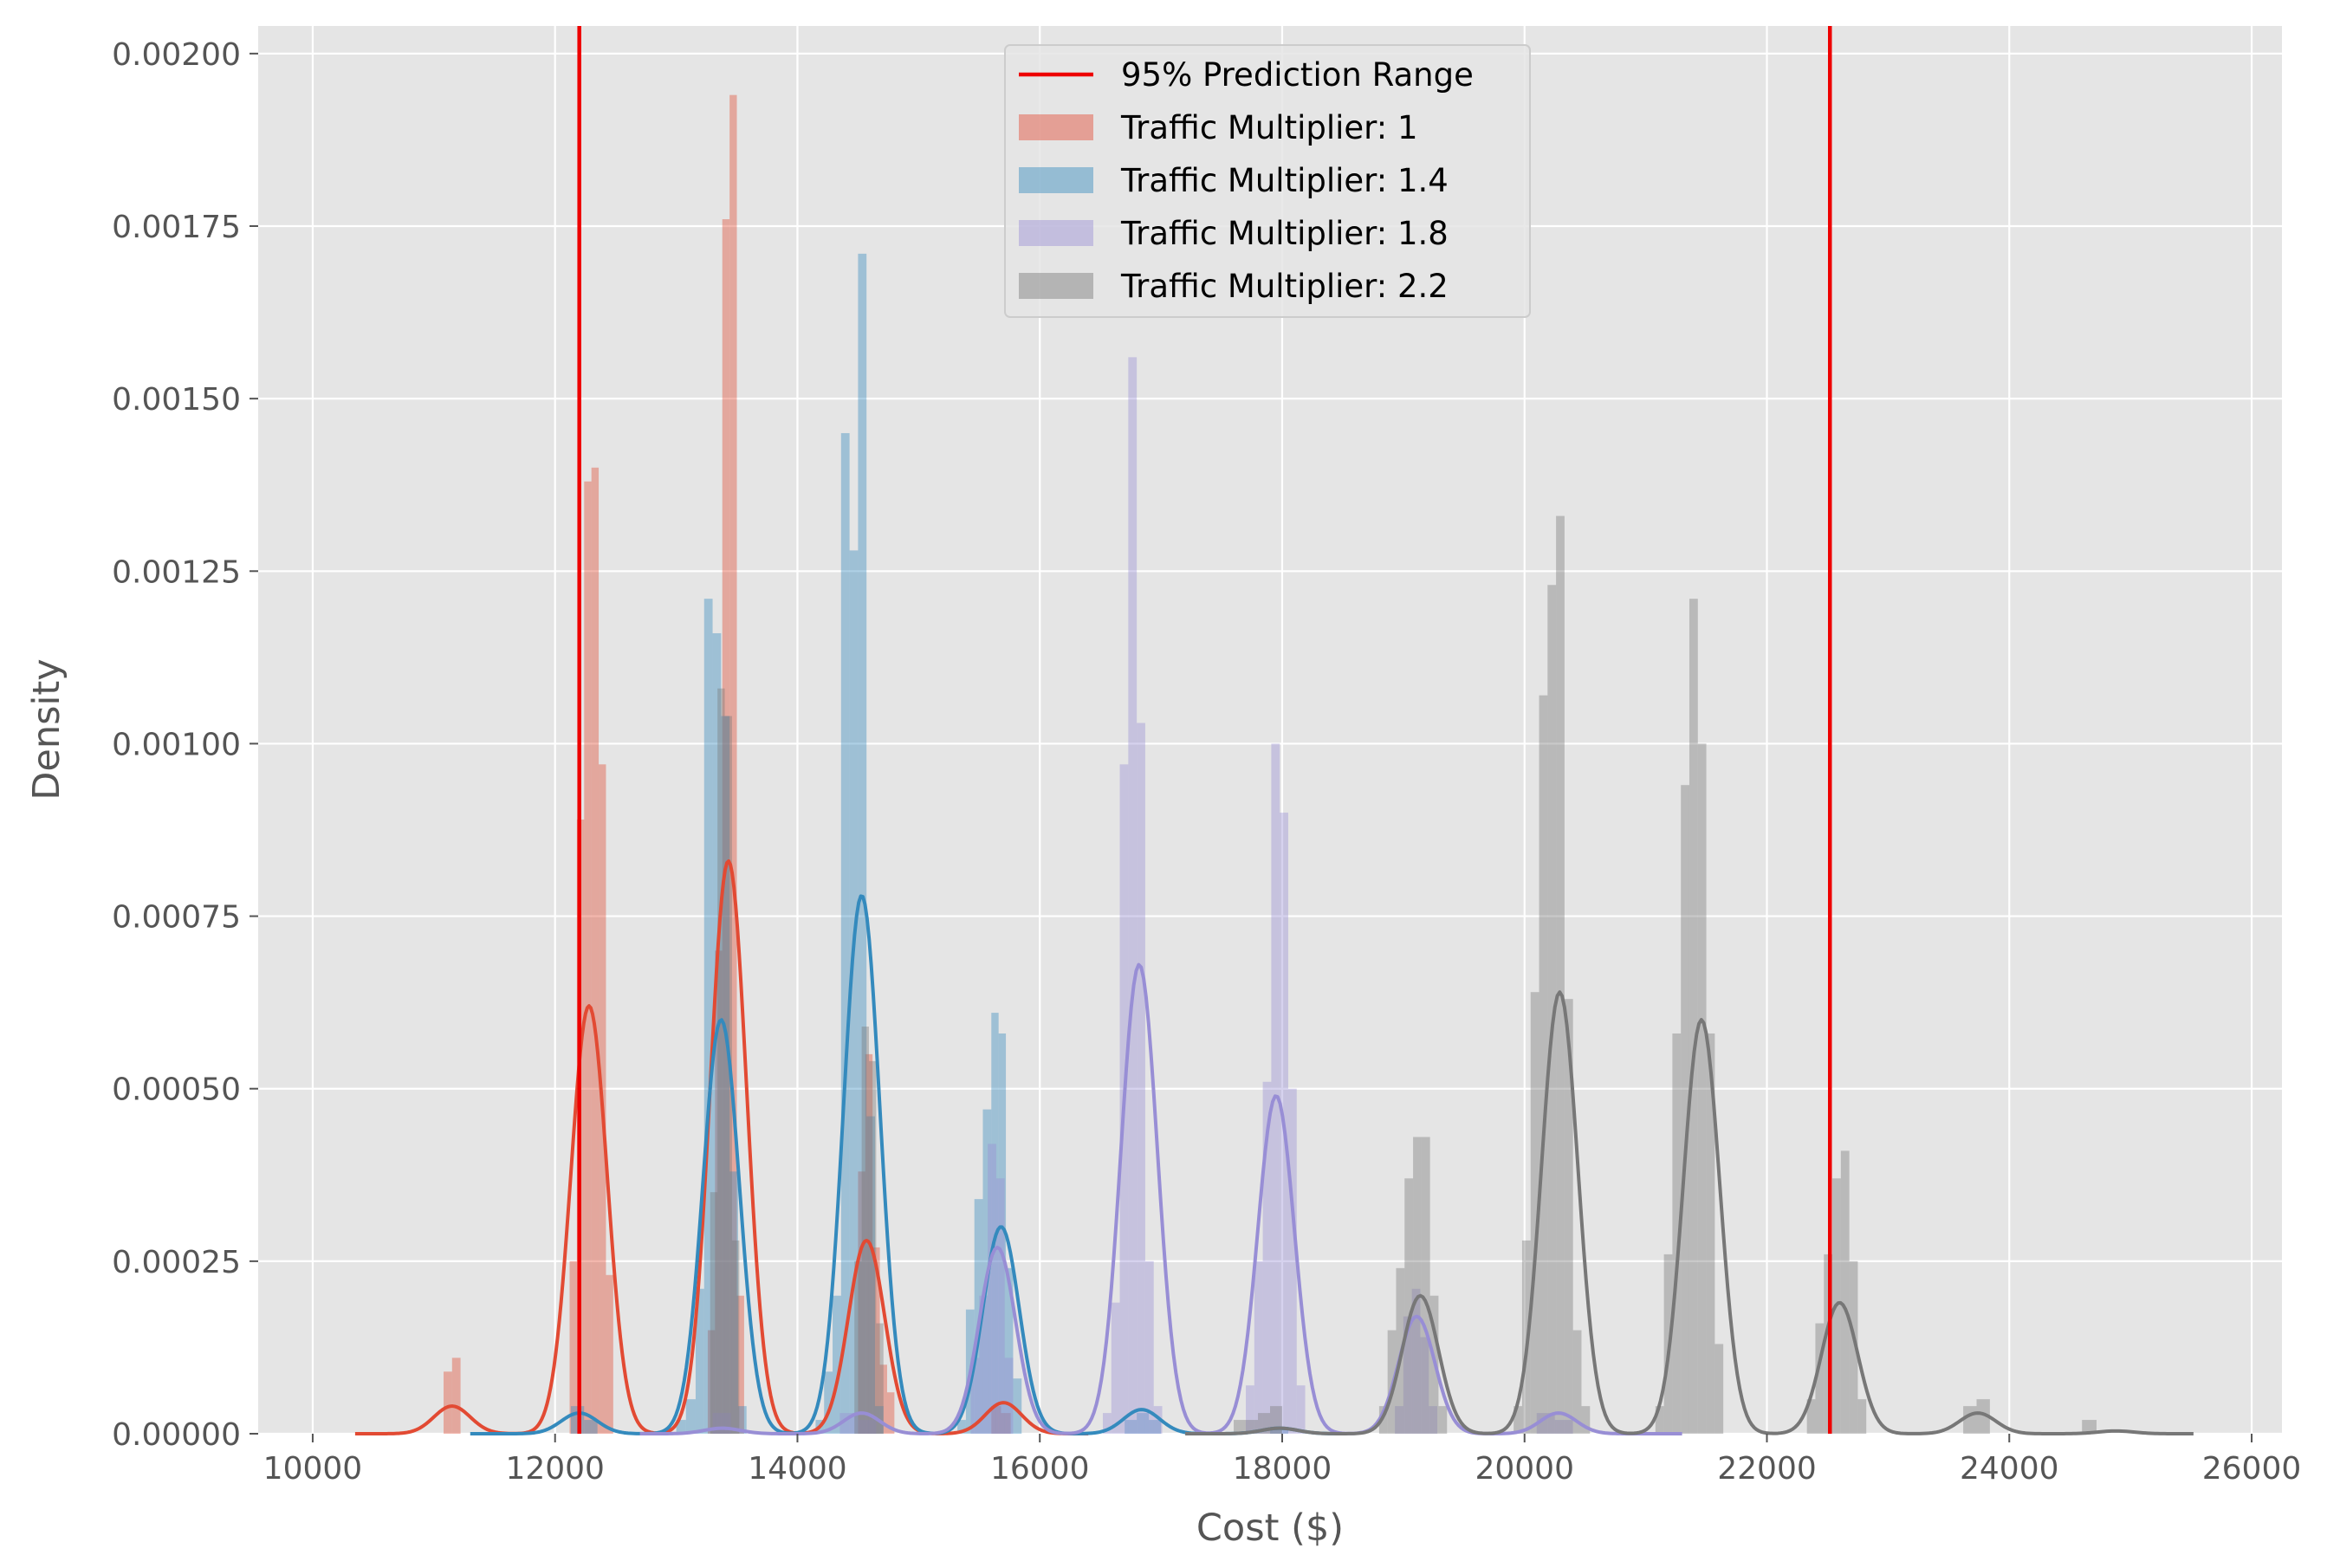 The height and width of the screenshot is (1568, 2327). Describe the element at coordinates (2010, 1469) in the screenshot. I see `x-tick-label: 24000` at that location.